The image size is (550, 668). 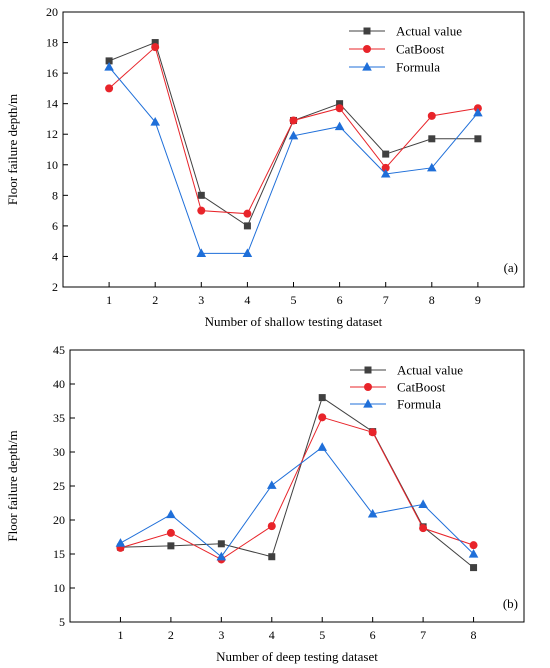 What do you see at coordinates (297, 502) in the screenshot?
I see `chart-deep-series-formula-line` at bounding box center [297, 502].